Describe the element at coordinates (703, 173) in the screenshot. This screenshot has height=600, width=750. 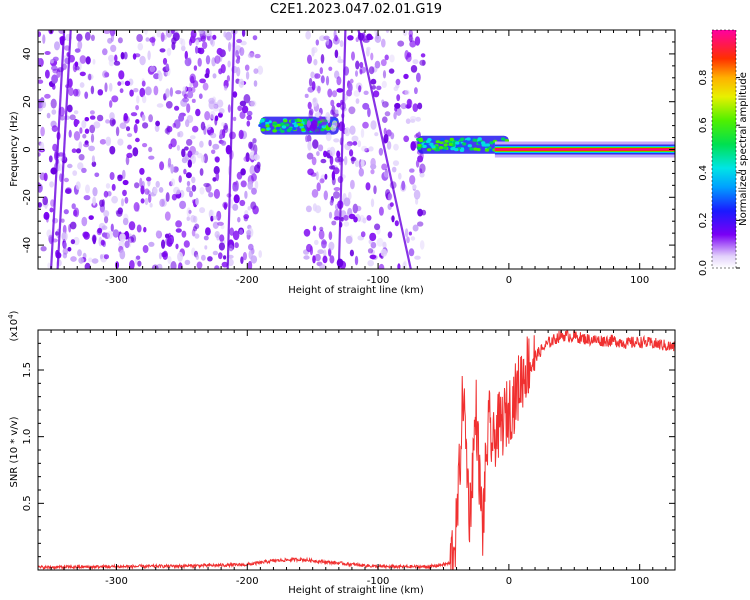
I see `colorbar-tick-label: 0.4` at that location.